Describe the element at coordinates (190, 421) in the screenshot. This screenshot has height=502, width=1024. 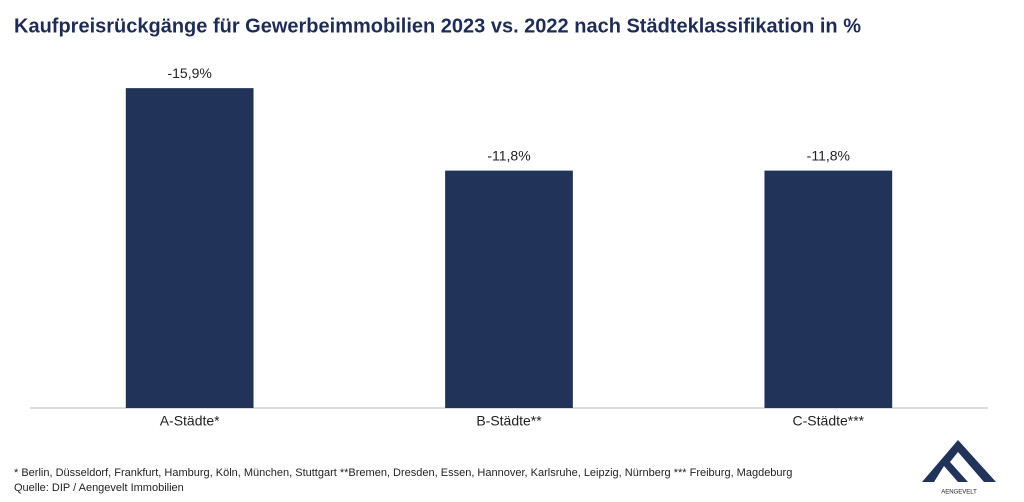
I see `x-tick-label: A-Städte*` at that location.